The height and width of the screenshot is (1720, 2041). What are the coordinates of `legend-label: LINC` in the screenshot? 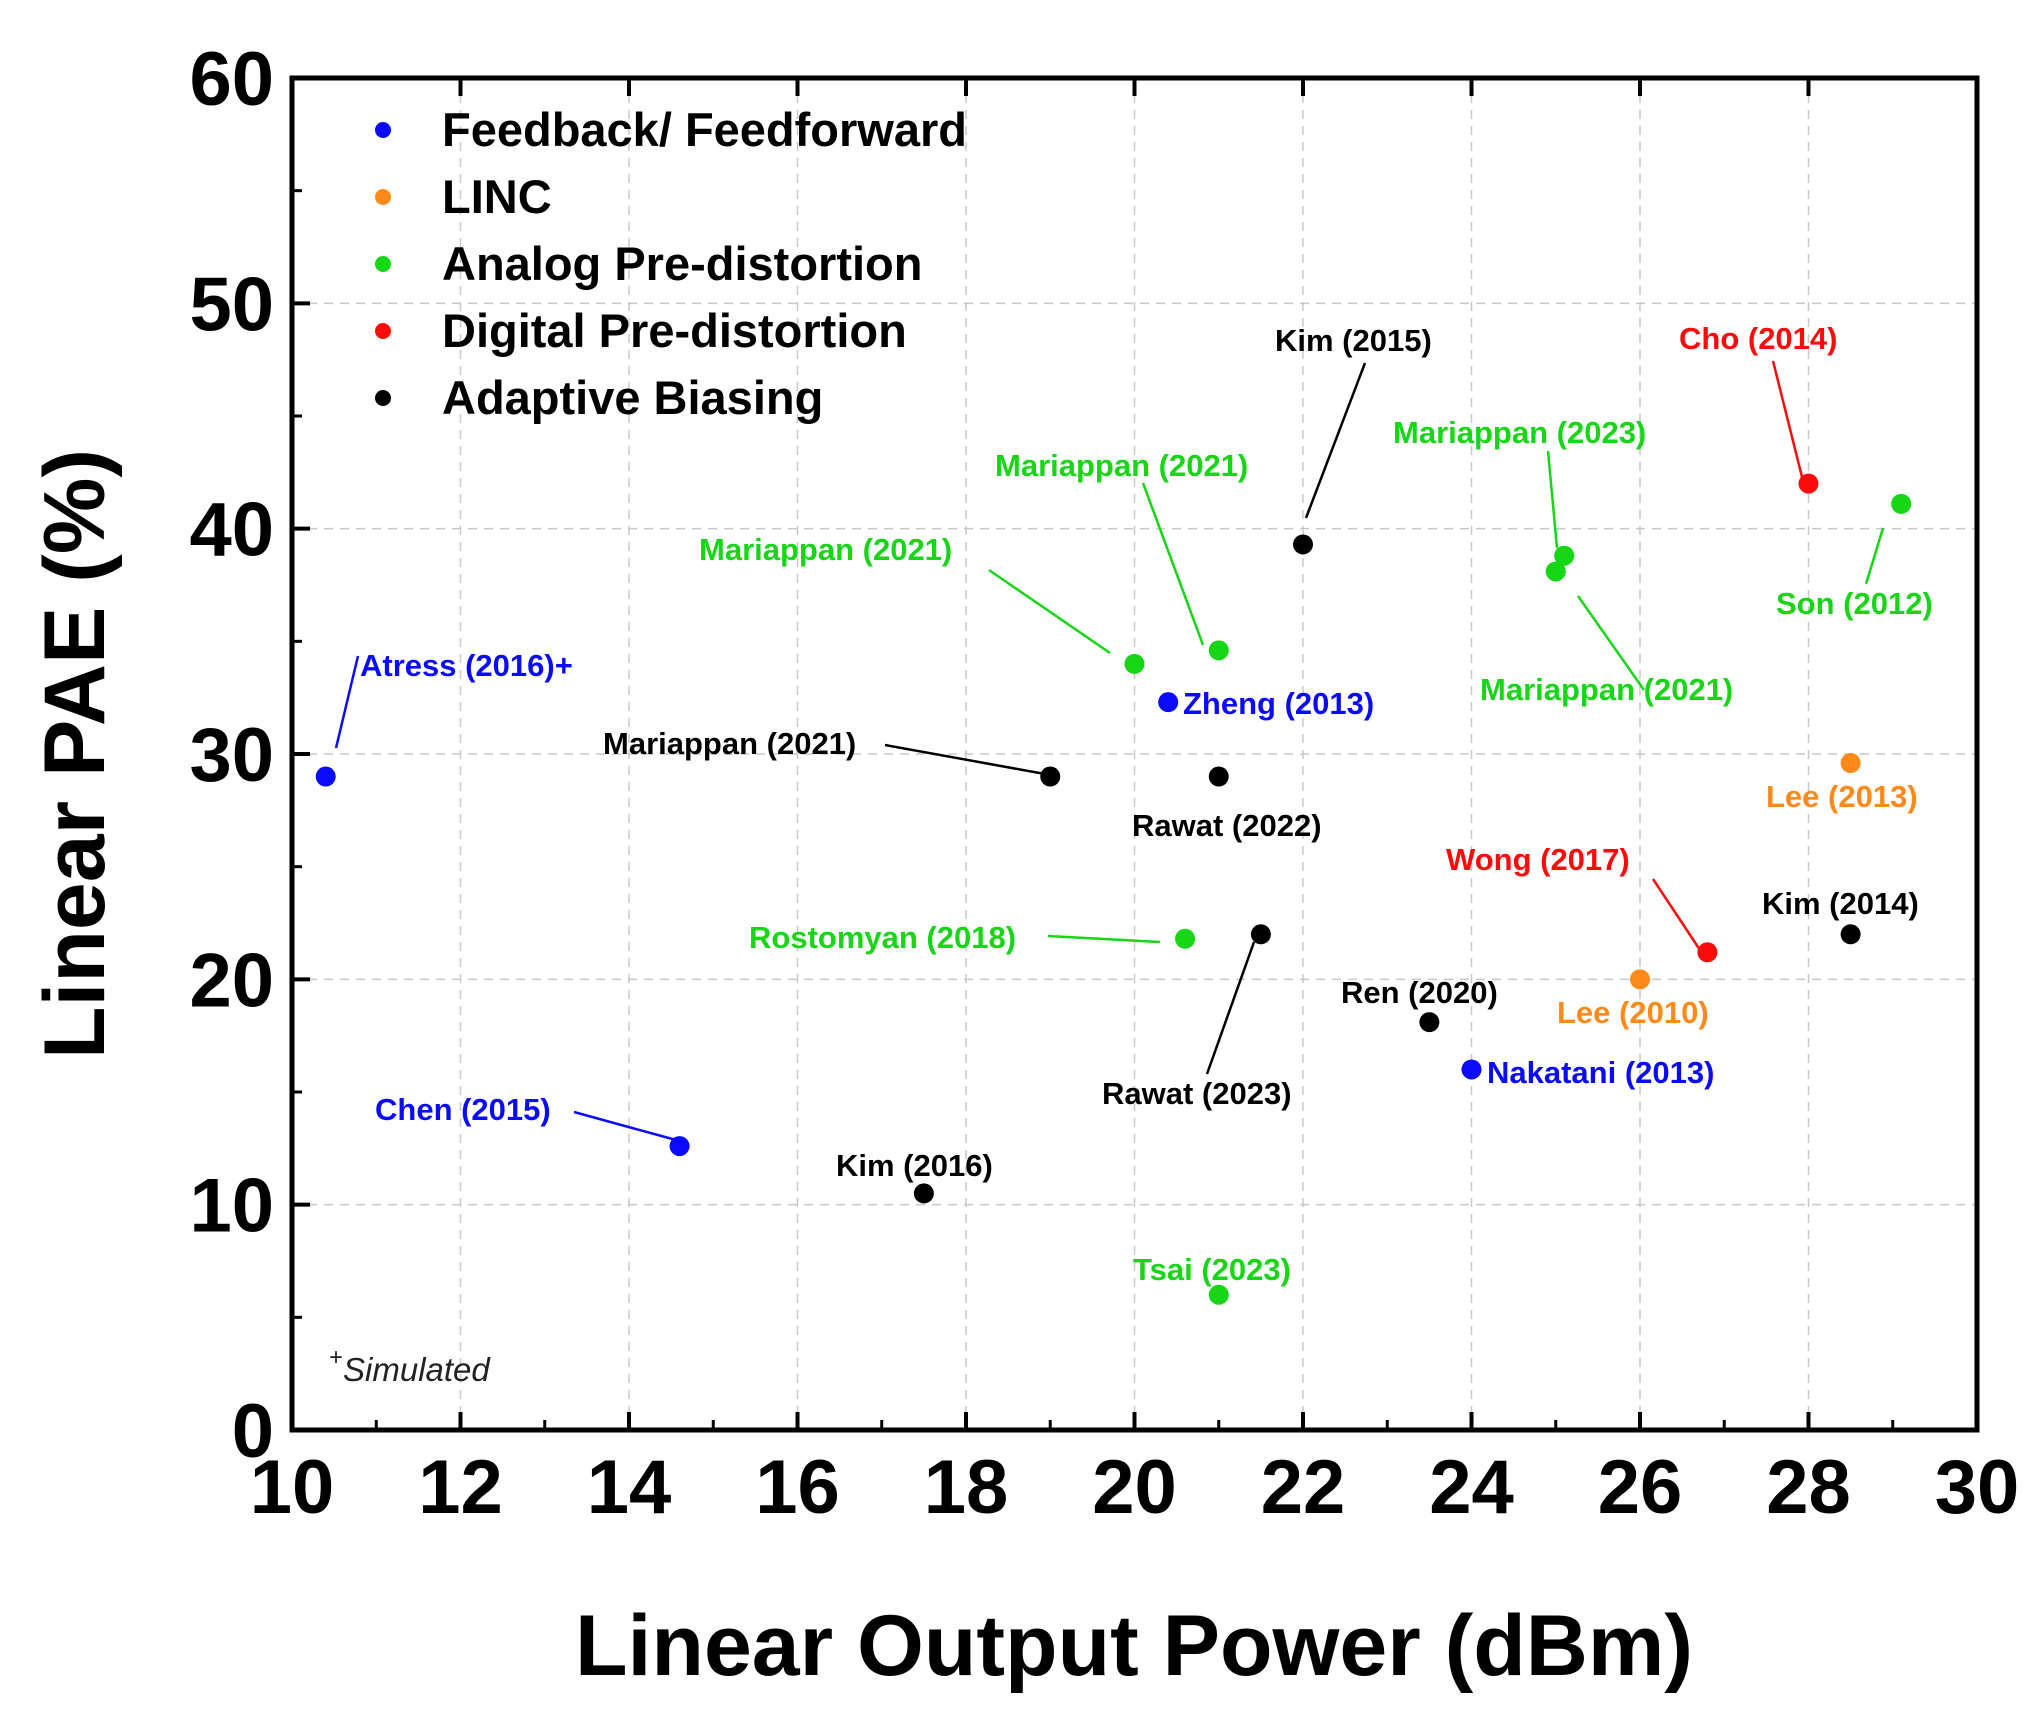 It's located at (497, 196).